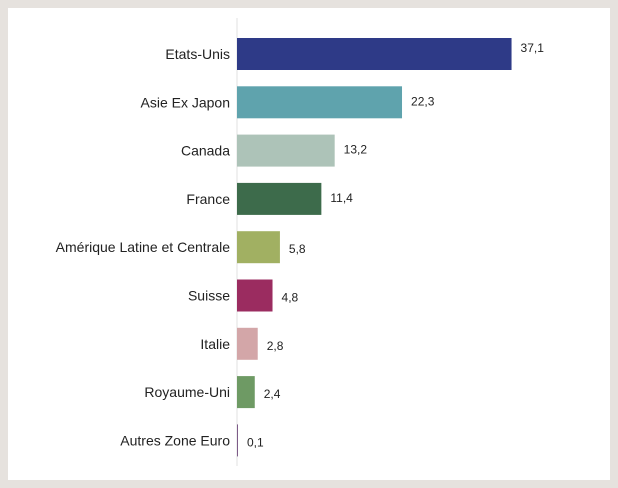 The width and height of the screenshot is (618, 488). I want to click on value-label: 37,1, so click(533, 48).